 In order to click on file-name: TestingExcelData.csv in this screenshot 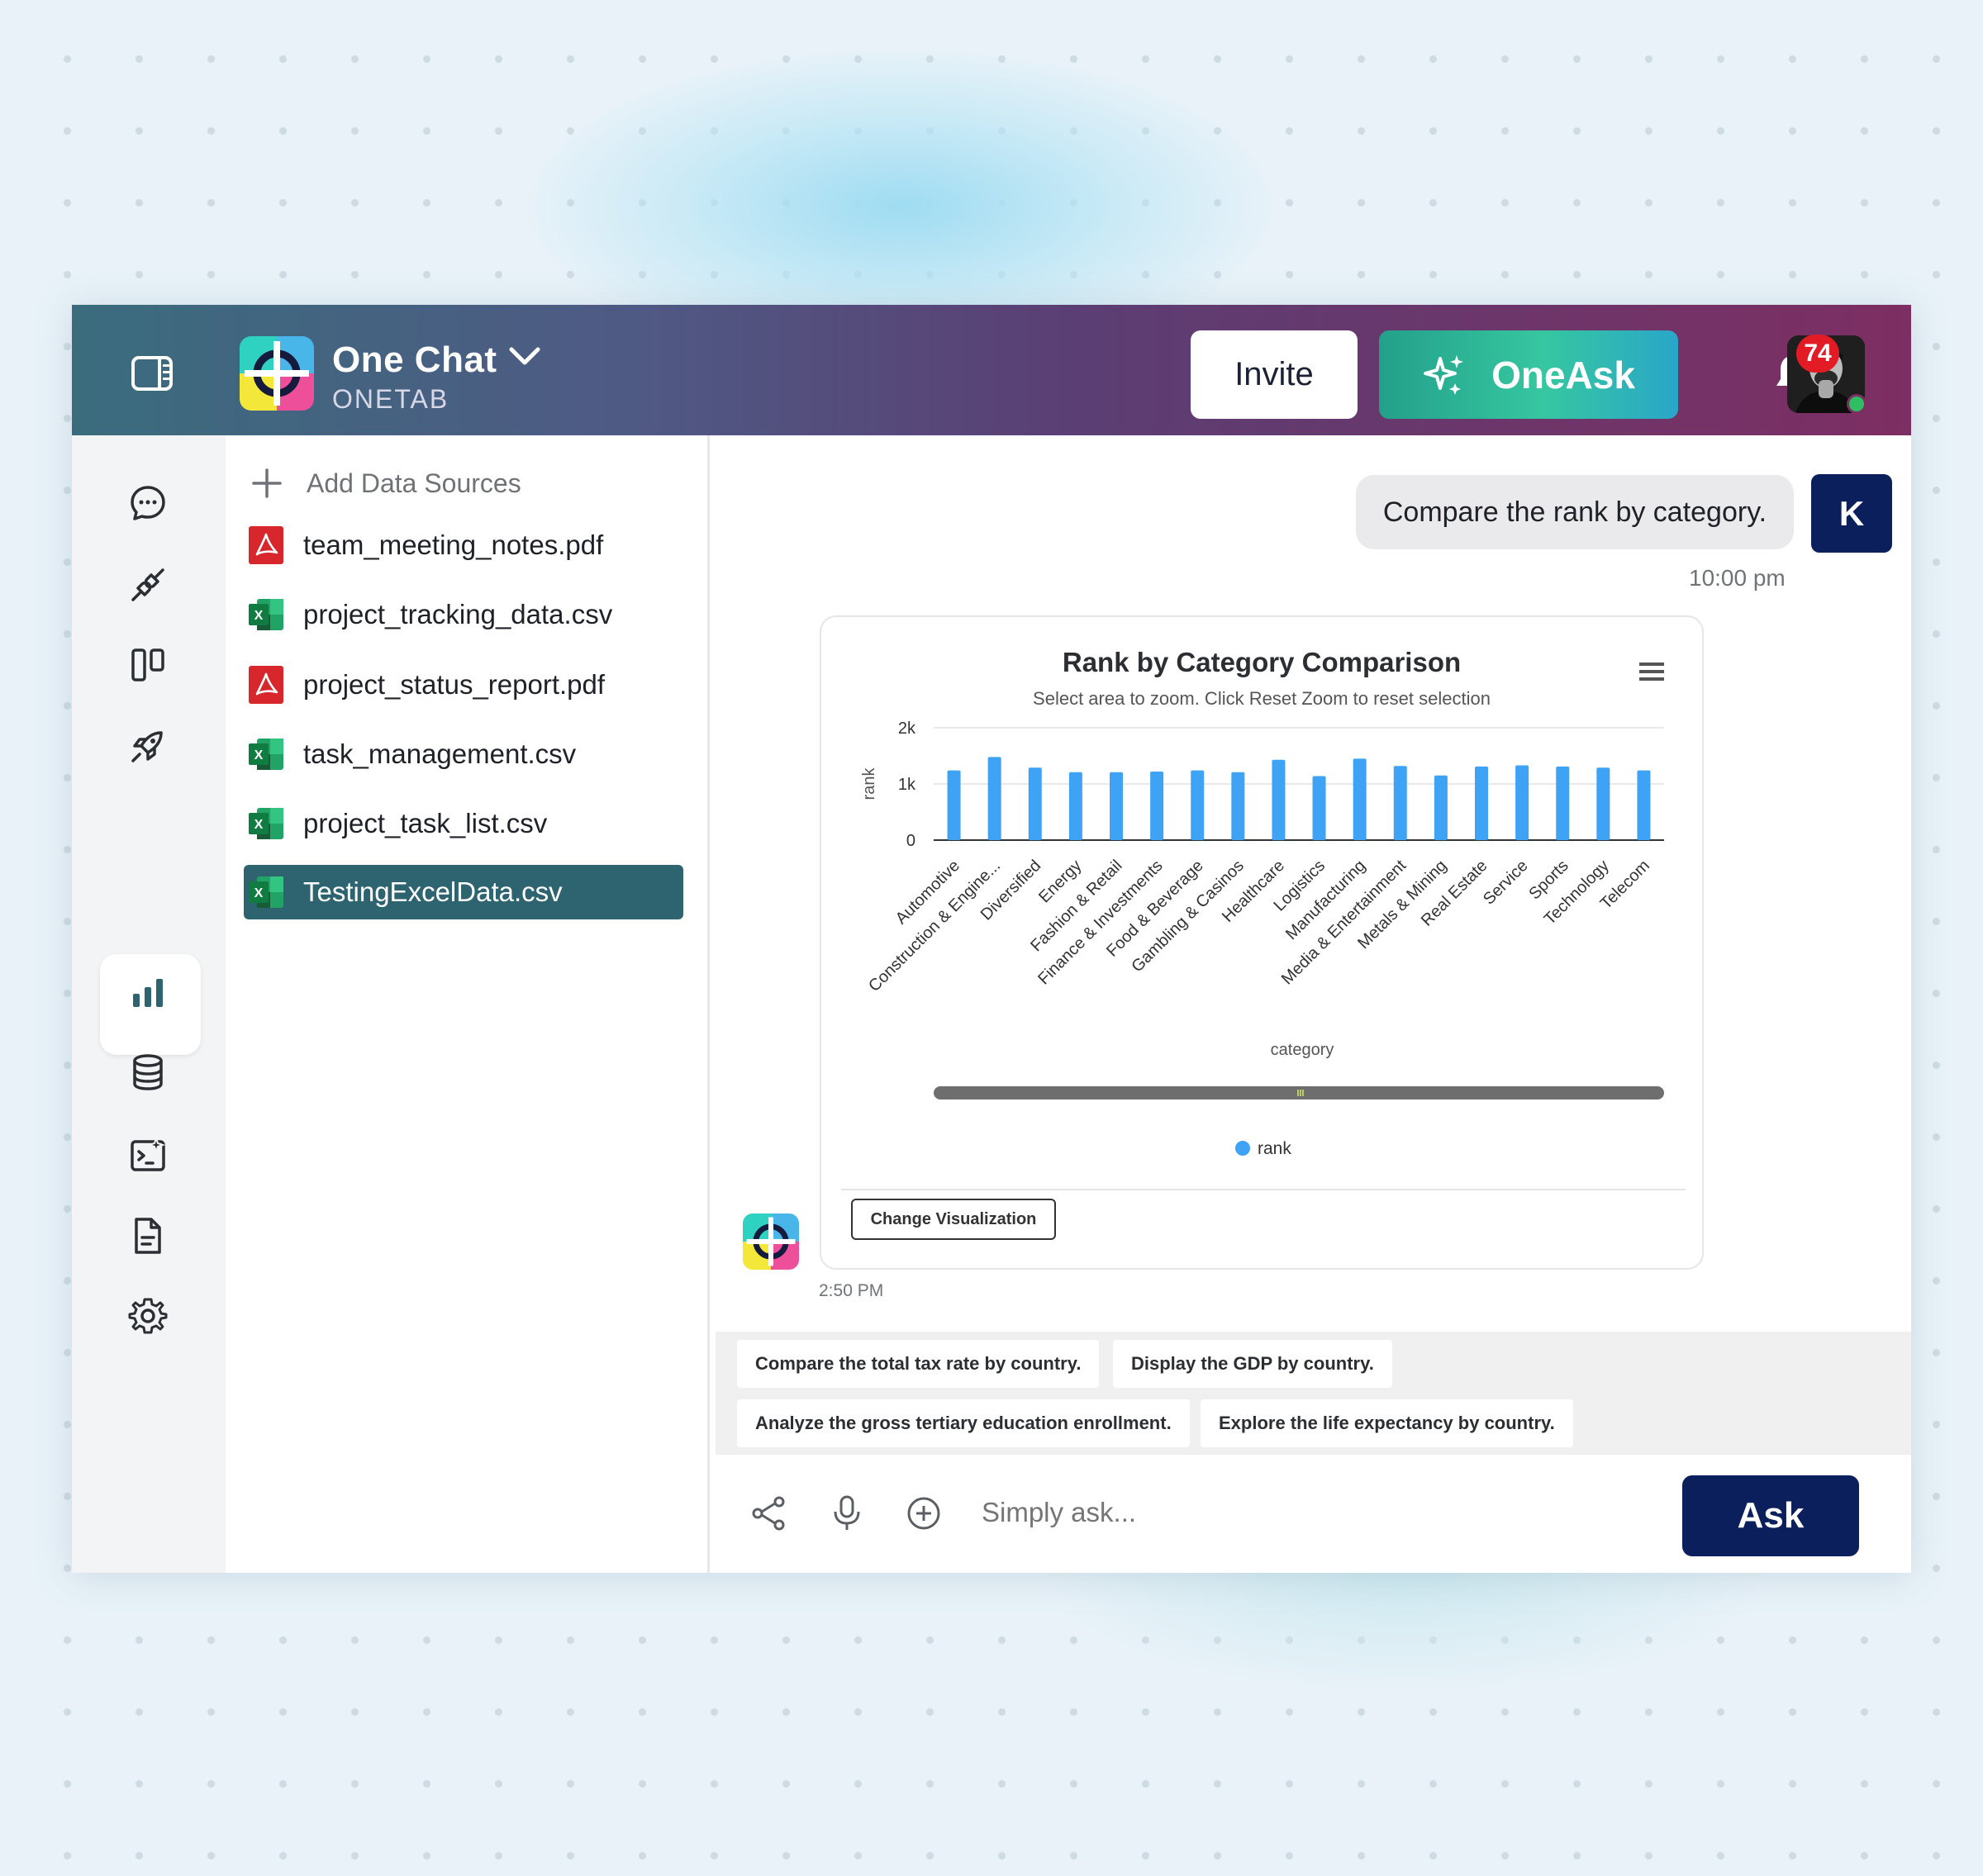, I will do `click(433, 891)`.